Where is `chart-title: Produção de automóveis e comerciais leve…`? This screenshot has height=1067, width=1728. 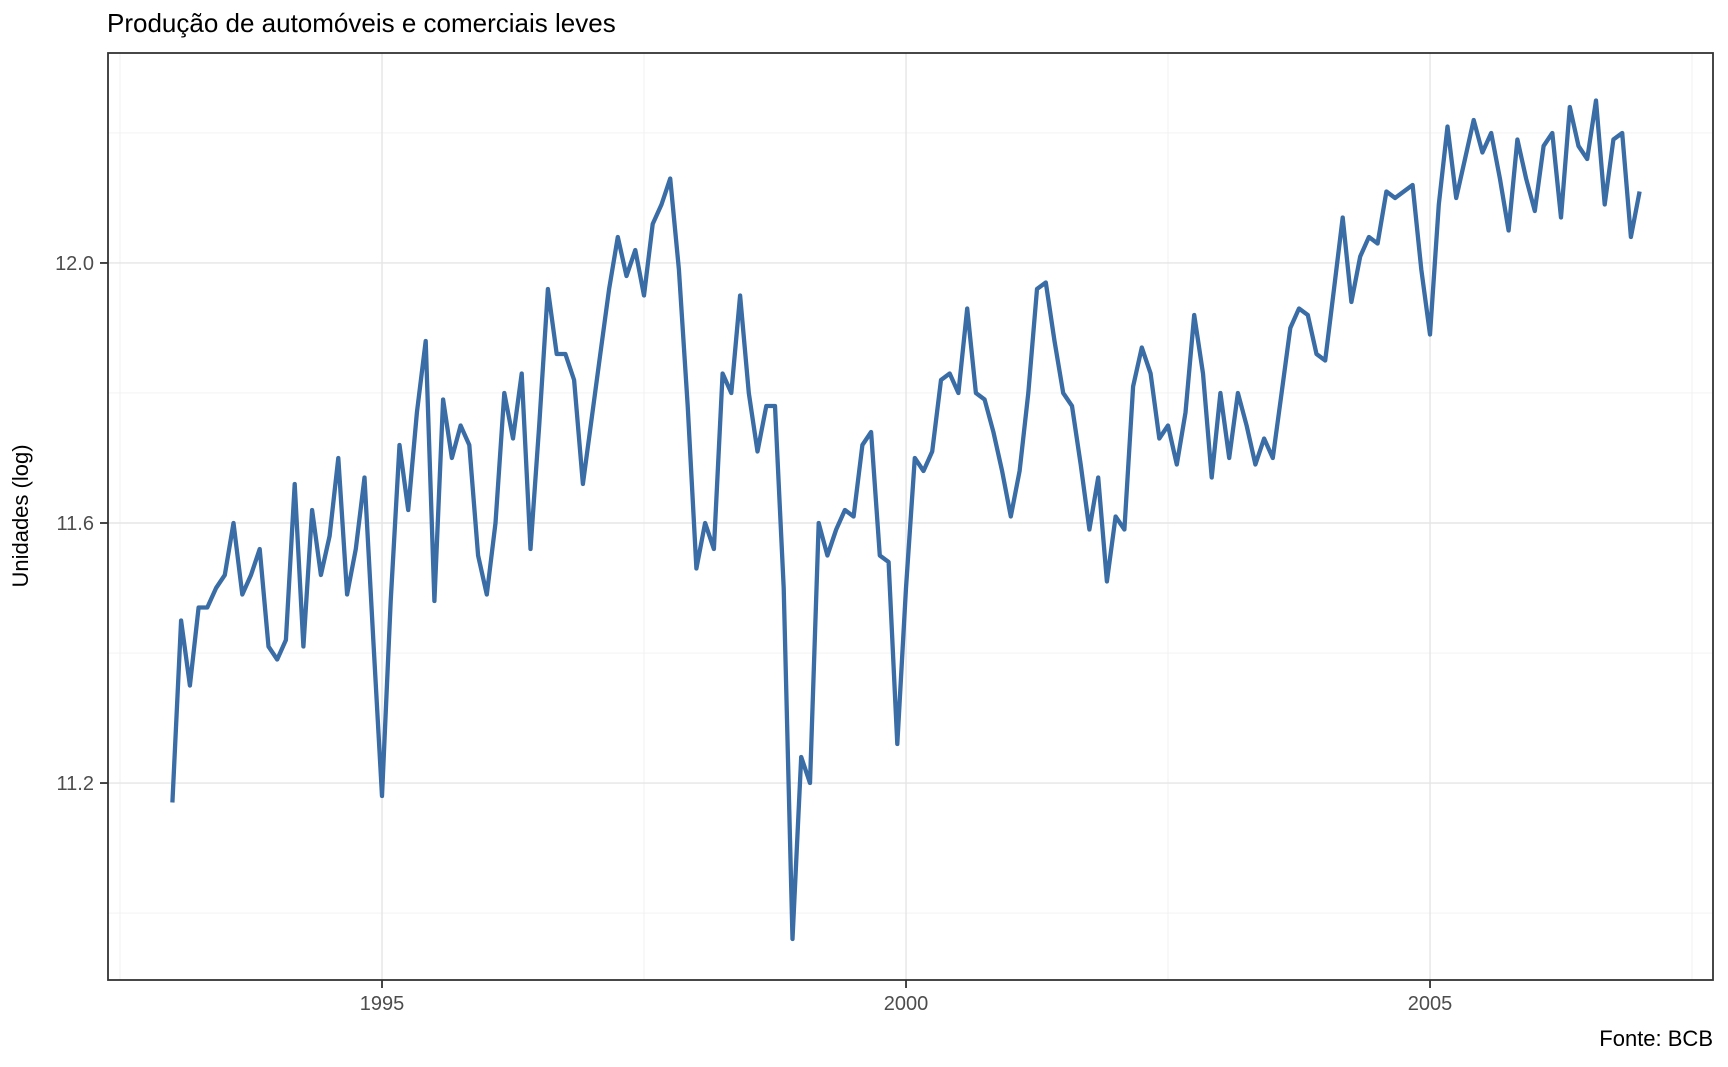 chart-title: Produção de automóveis e comerciais leve… is located at coordinates (361, 23).